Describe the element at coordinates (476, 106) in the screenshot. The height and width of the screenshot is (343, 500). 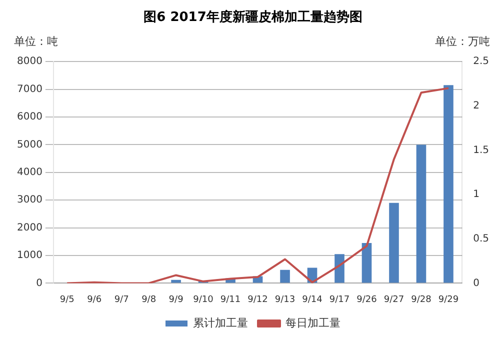
I see `y2-tick-label: 2` at that location.